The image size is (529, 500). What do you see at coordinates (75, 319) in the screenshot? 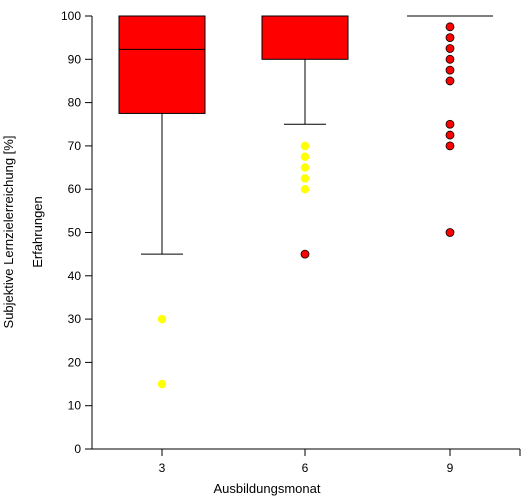
I see `y-tick-label: 30` at bounding box center [75, 319].